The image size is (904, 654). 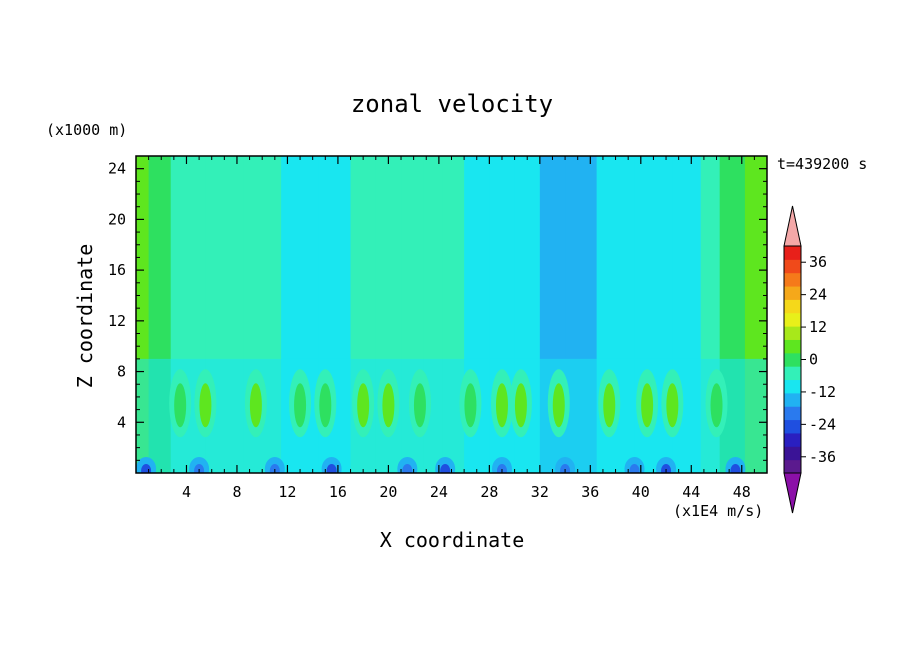 I want to click on x-tick-label: 48, so click(x=742, y=492).